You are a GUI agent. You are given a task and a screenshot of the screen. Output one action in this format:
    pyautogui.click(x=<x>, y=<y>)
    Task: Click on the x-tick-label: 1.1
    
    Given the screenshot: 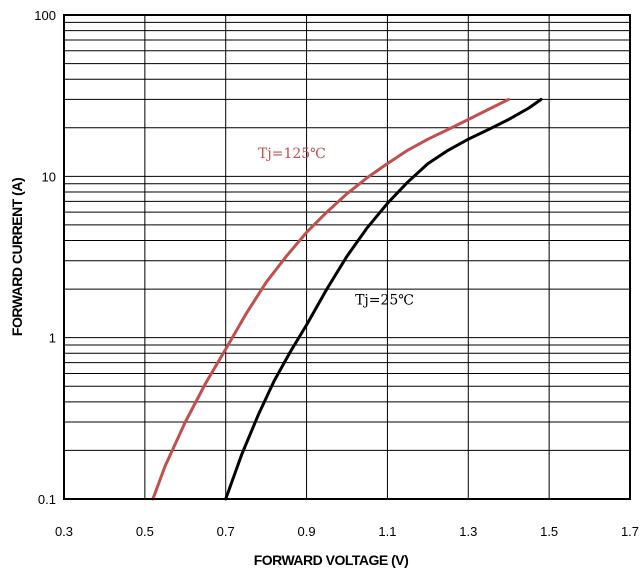 What is the action you would take?
    pyautogui.click(x=387, y=531)
    